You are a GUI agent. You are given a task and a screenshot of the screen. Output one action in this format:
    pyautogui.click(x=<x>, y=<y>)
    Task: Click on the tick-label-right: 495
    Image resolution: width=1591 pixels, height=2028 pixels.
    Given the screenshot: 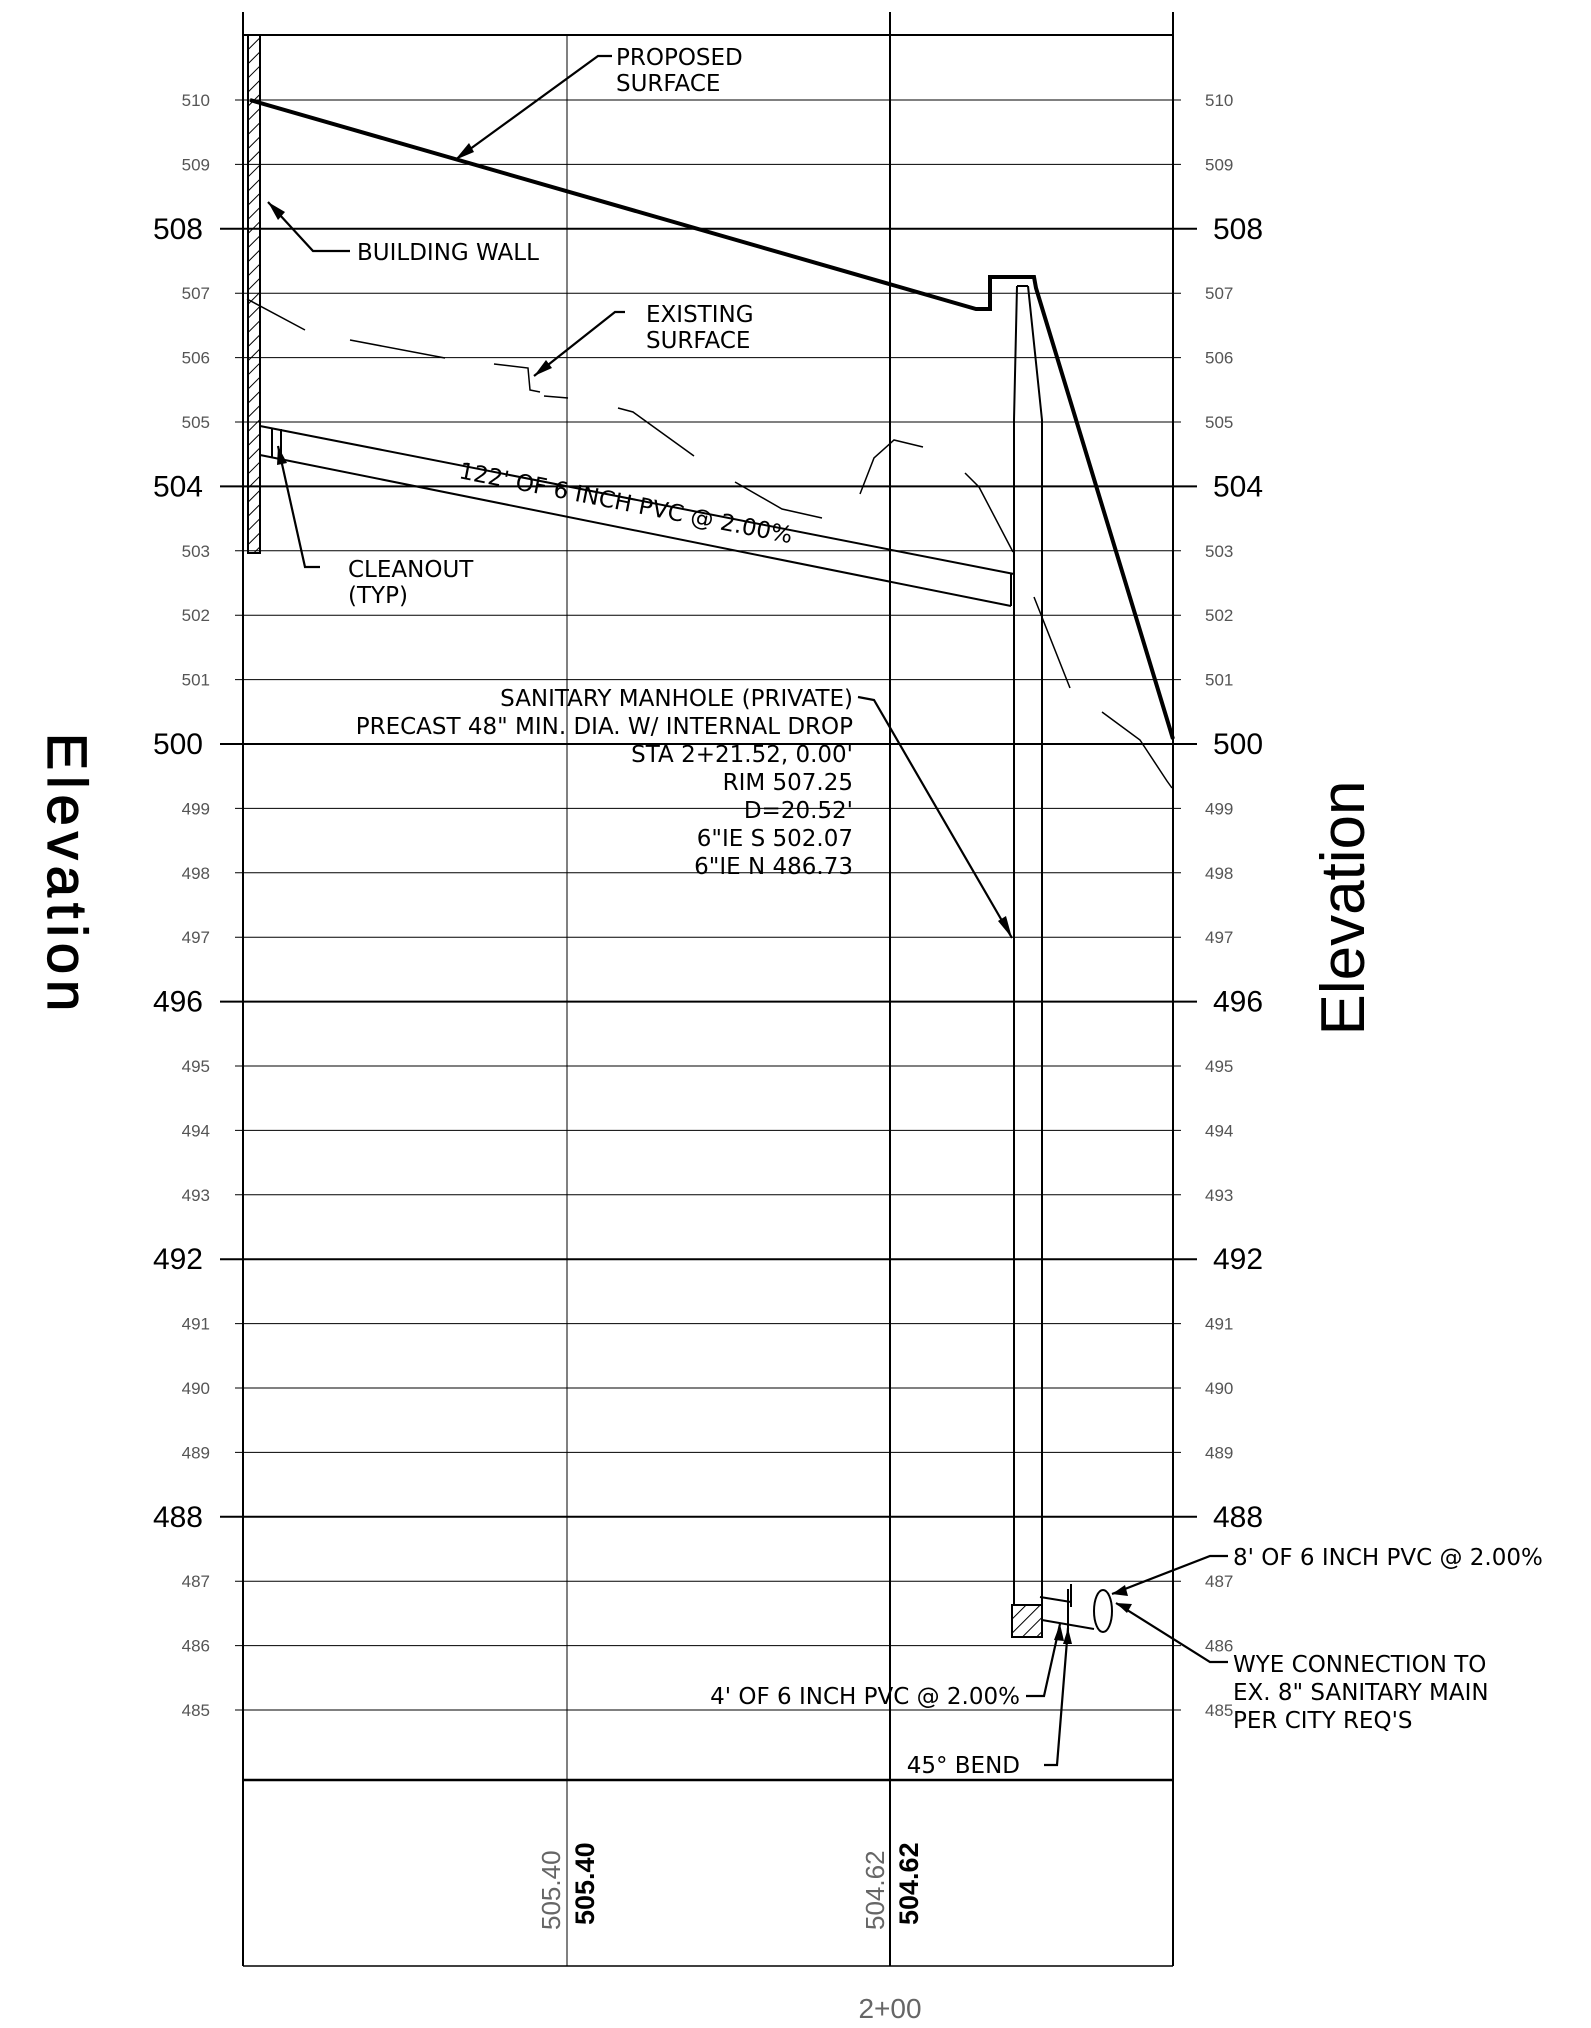 What is the action you would take?
    pyautogui.click(x=1219, y=1066)
    